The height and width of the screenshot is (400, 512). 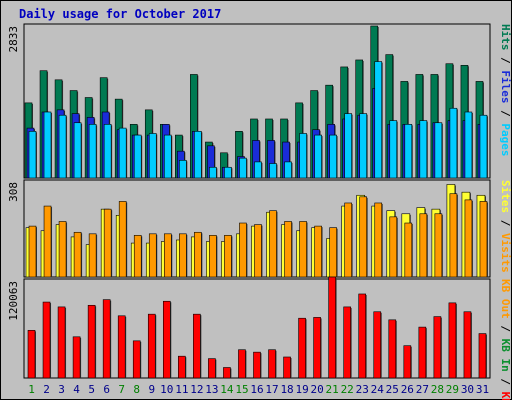 I want to click on legend-3: KB Out / KB In / KB F, so click(x=505, y=339).